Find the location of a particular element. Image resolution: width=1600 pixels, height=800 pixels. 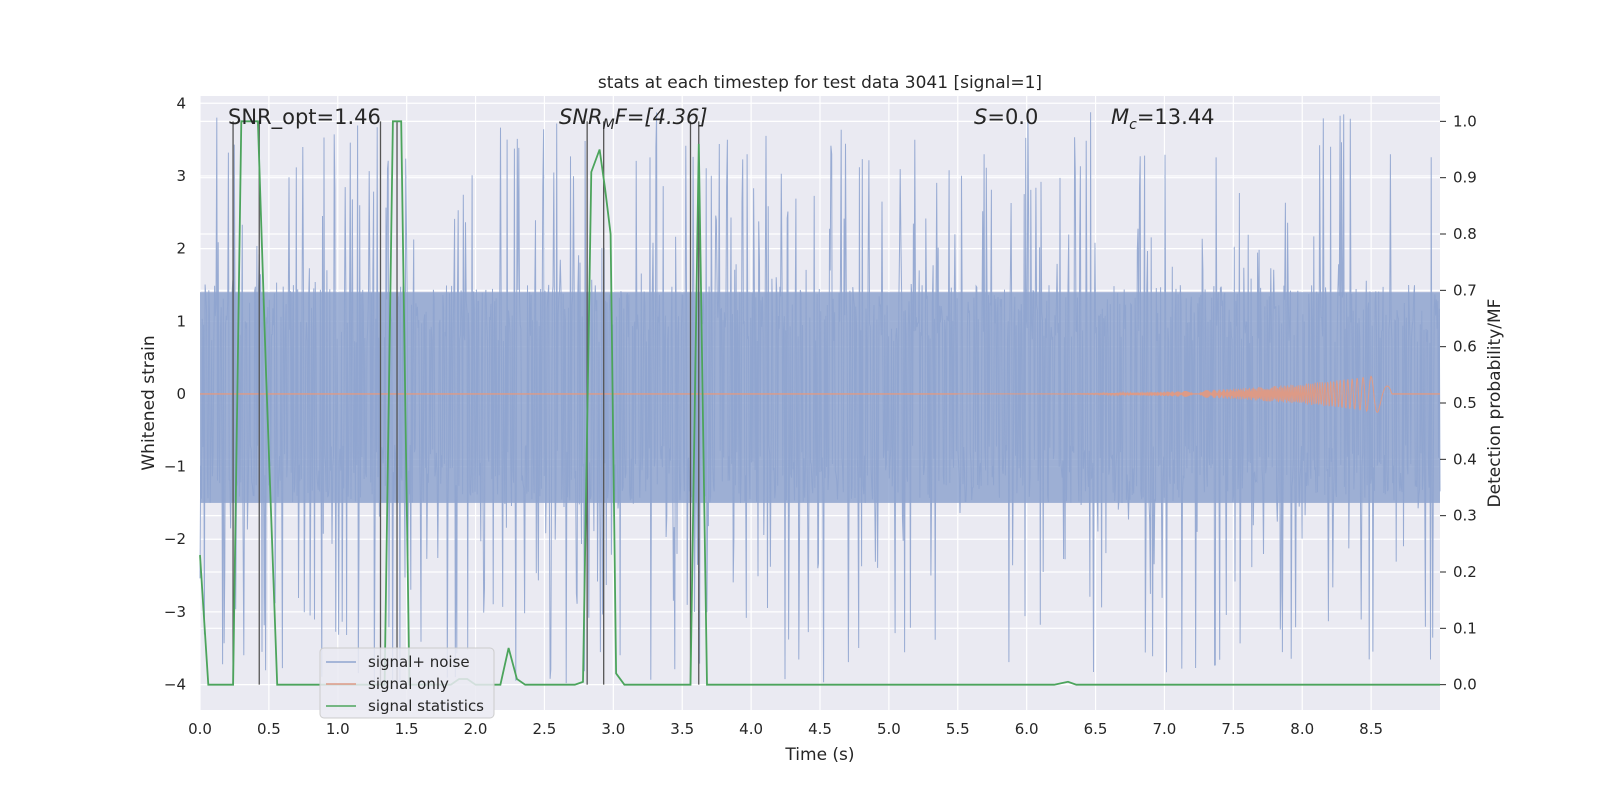

y2-tick-label: 0.0 is located at coordinates (1465, 685).